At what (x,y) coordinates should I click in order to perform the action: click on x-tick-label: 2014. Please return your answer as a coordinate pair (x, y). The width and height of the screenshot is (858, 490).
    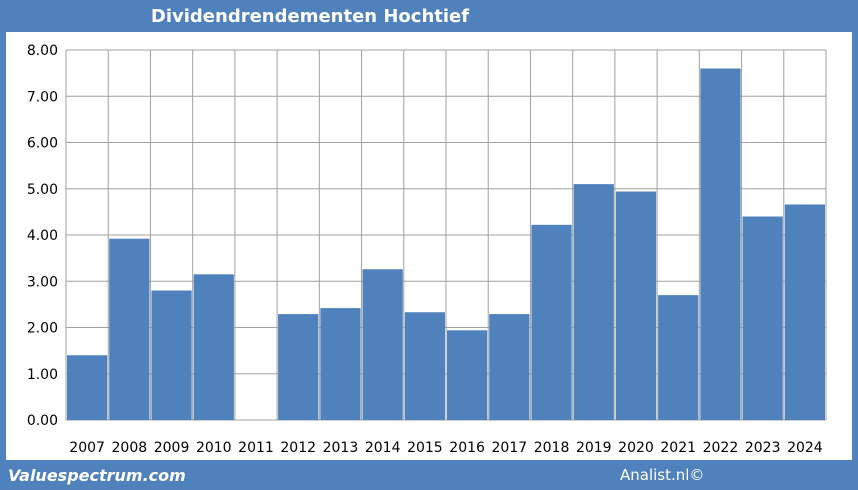
    Looking at the image, I should click on (383, 448).